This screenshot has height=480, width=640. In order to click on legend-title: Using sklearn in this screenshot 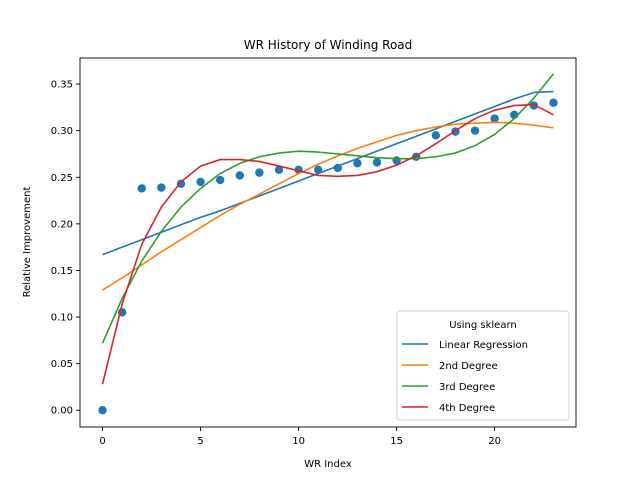, I will do `click(483, 325)`.